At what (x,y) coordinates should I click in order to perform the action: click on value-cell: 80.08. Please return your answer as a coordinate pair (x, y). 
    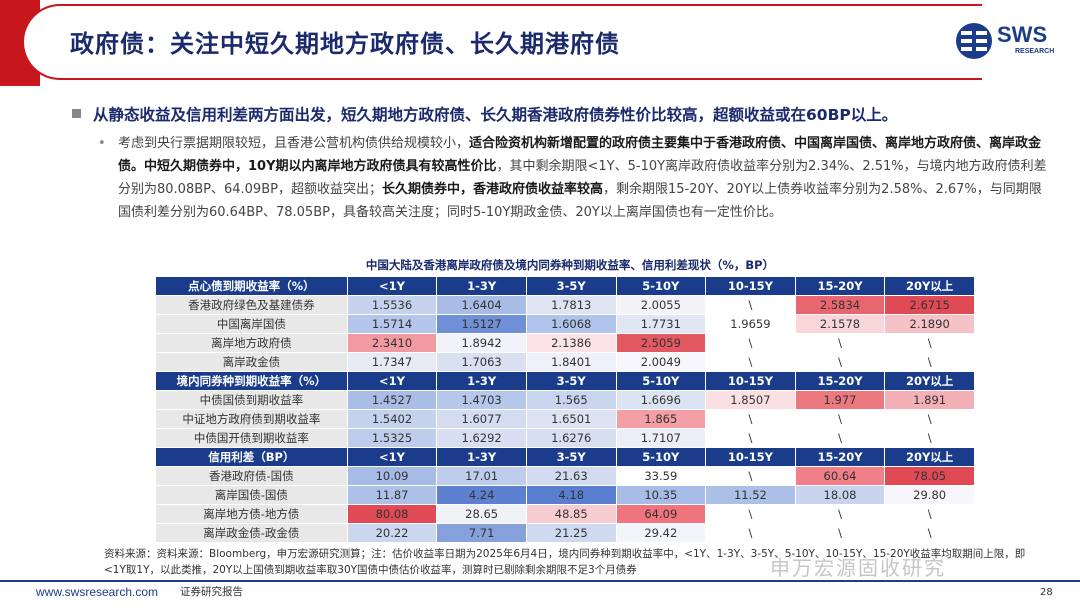
    Looking at the image, I should click on (392, 514).